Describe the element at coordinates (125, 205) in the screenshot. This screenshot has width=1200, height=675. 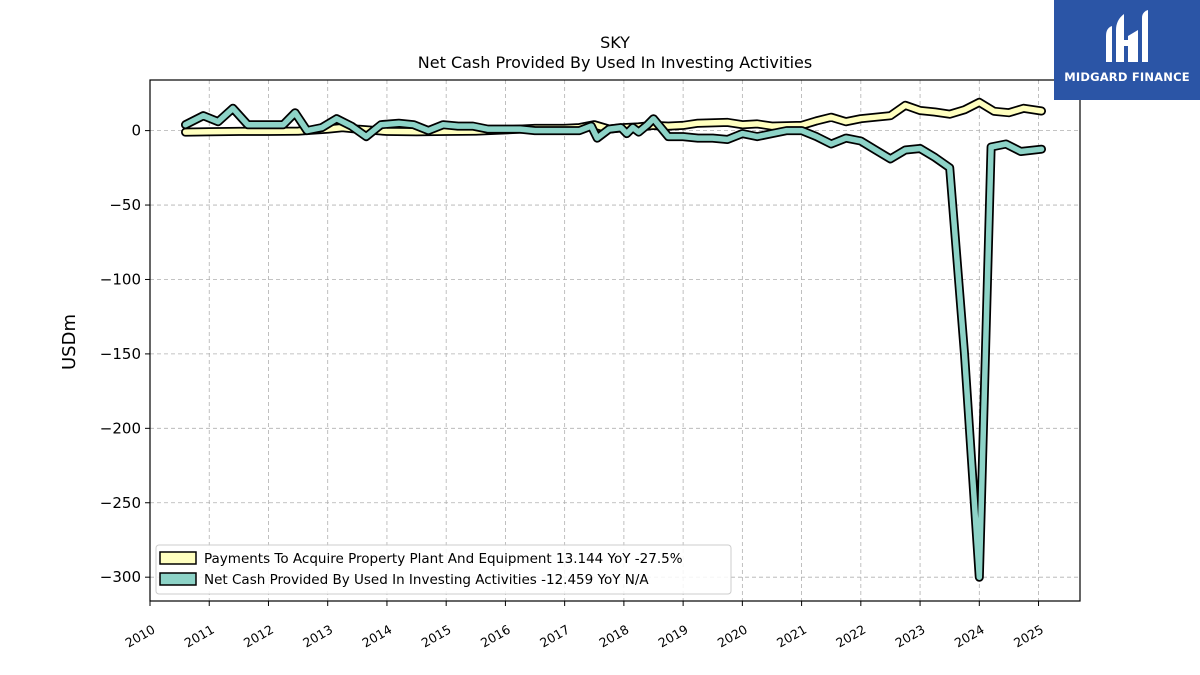
I see `y-tick-label: −50` at that location.